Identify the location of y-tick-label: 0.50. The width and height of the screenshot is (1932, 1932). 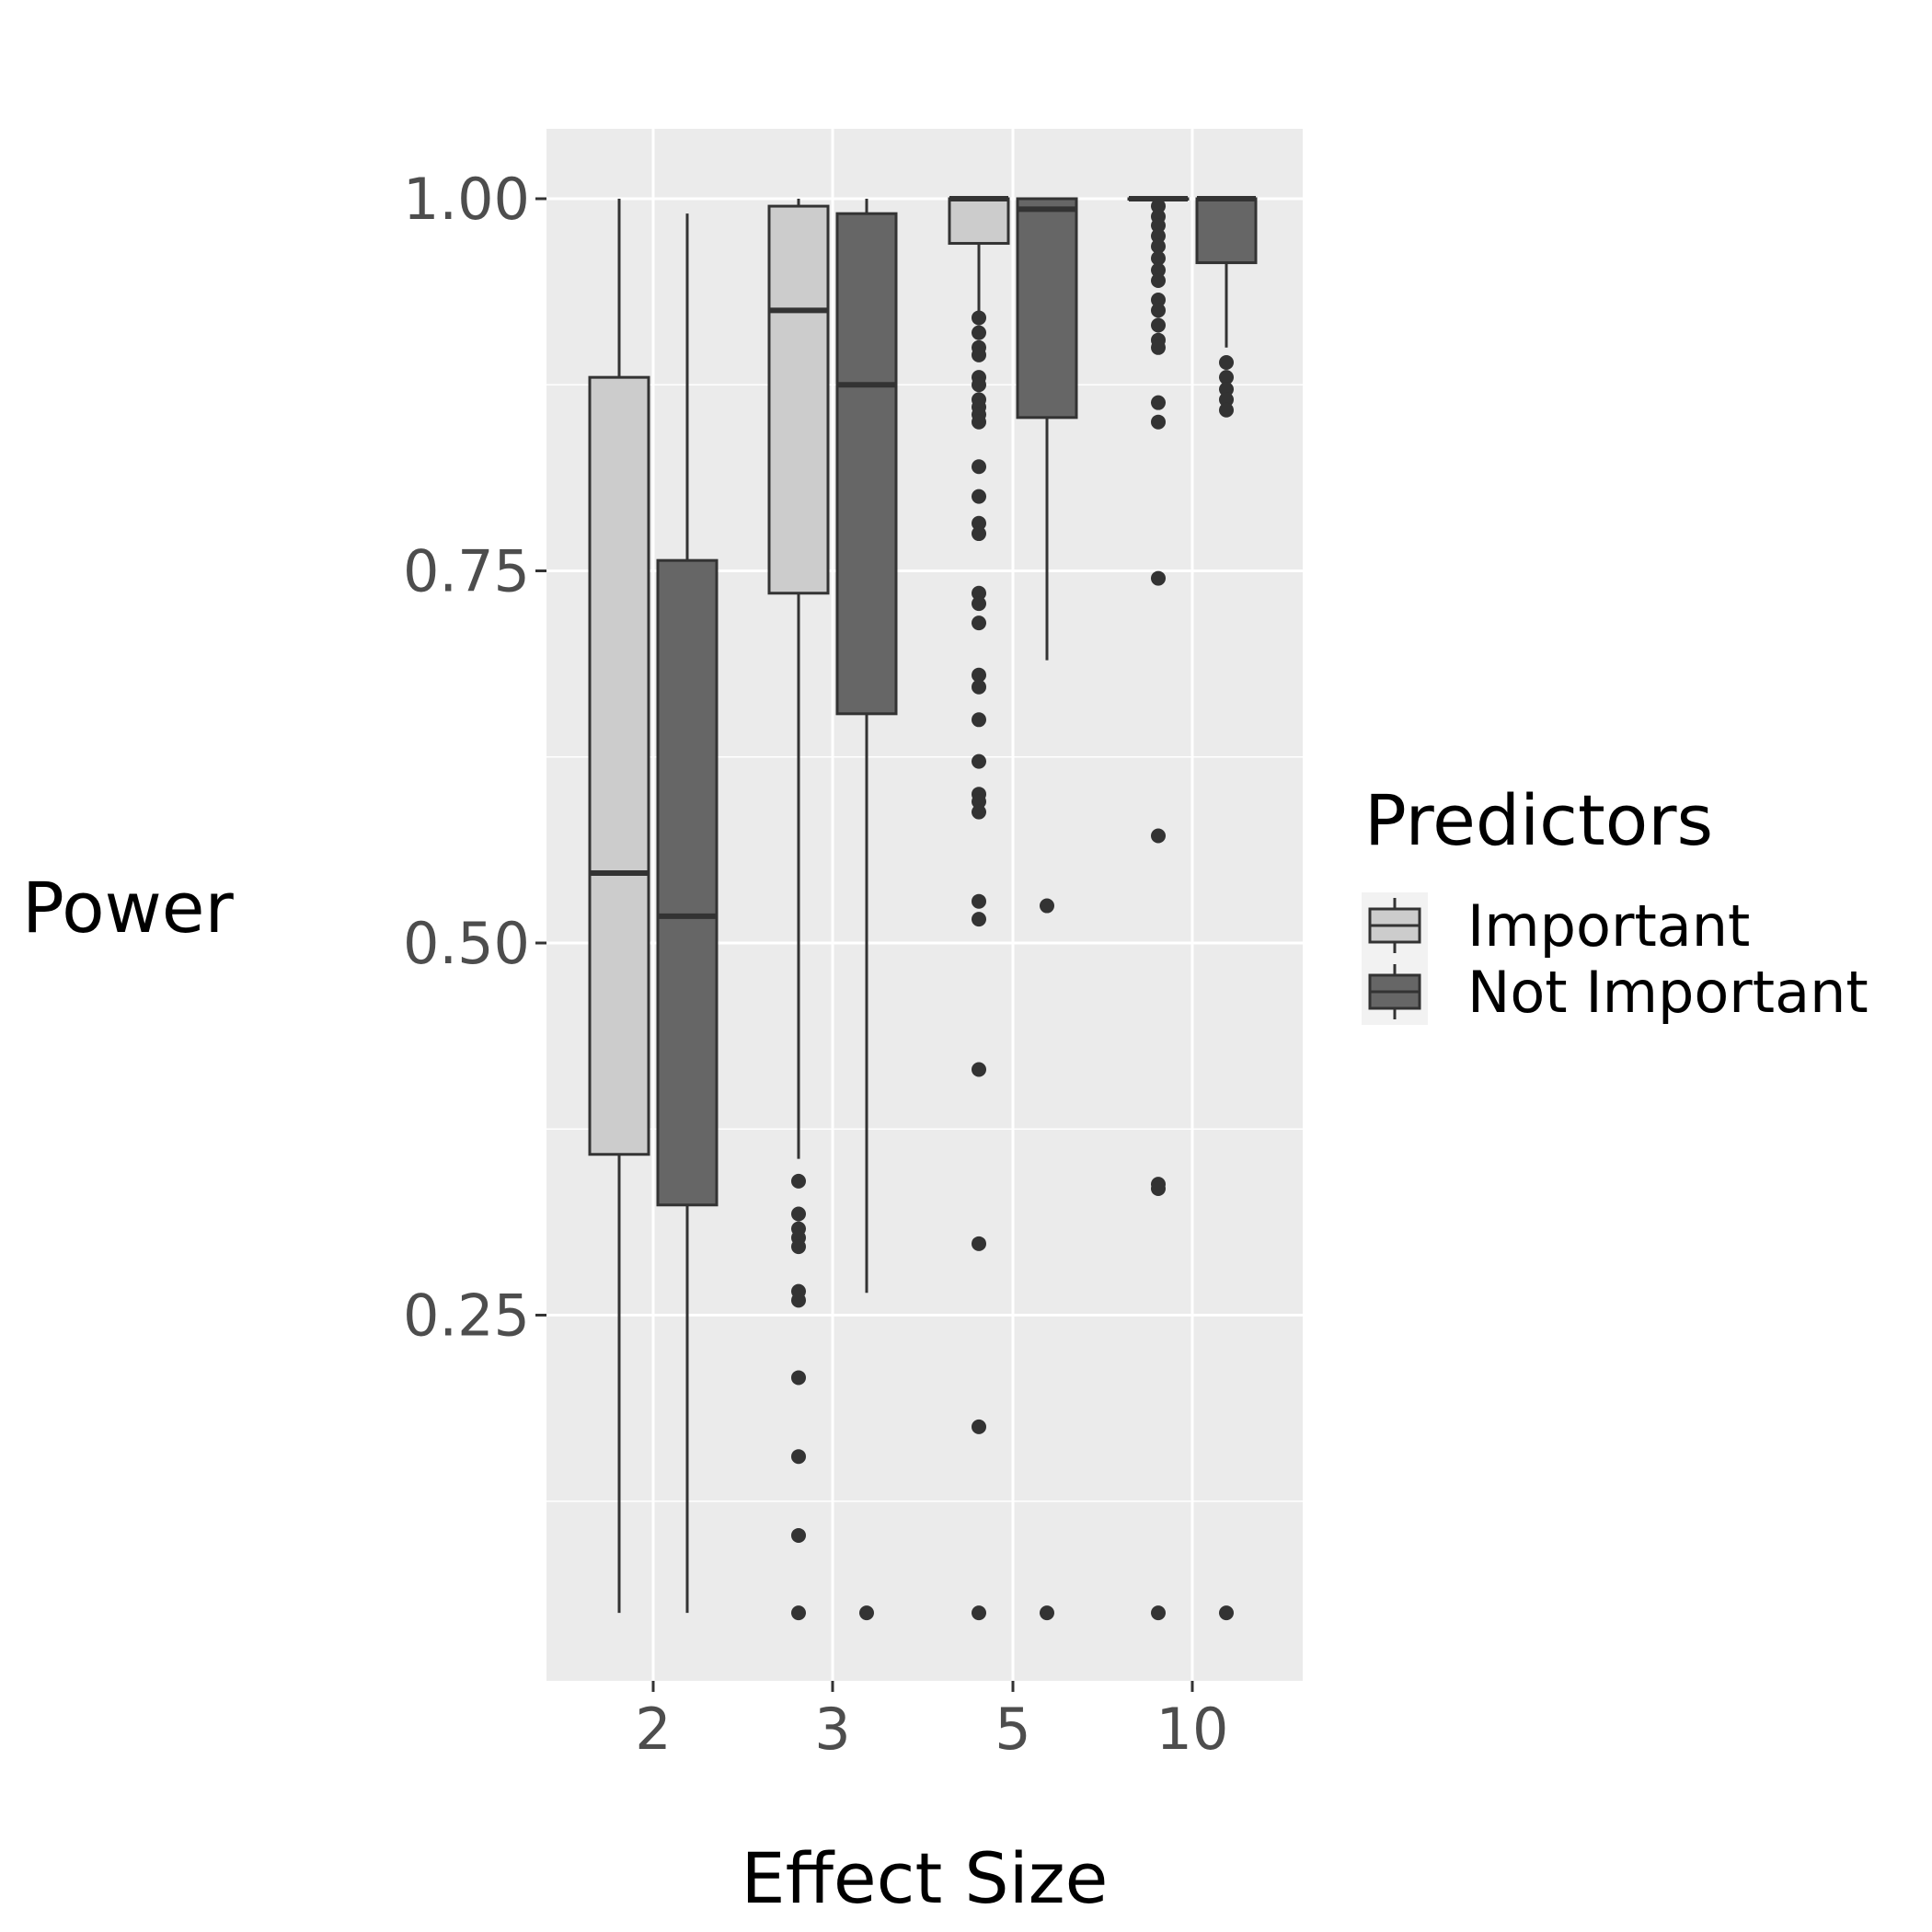
(466, 943).